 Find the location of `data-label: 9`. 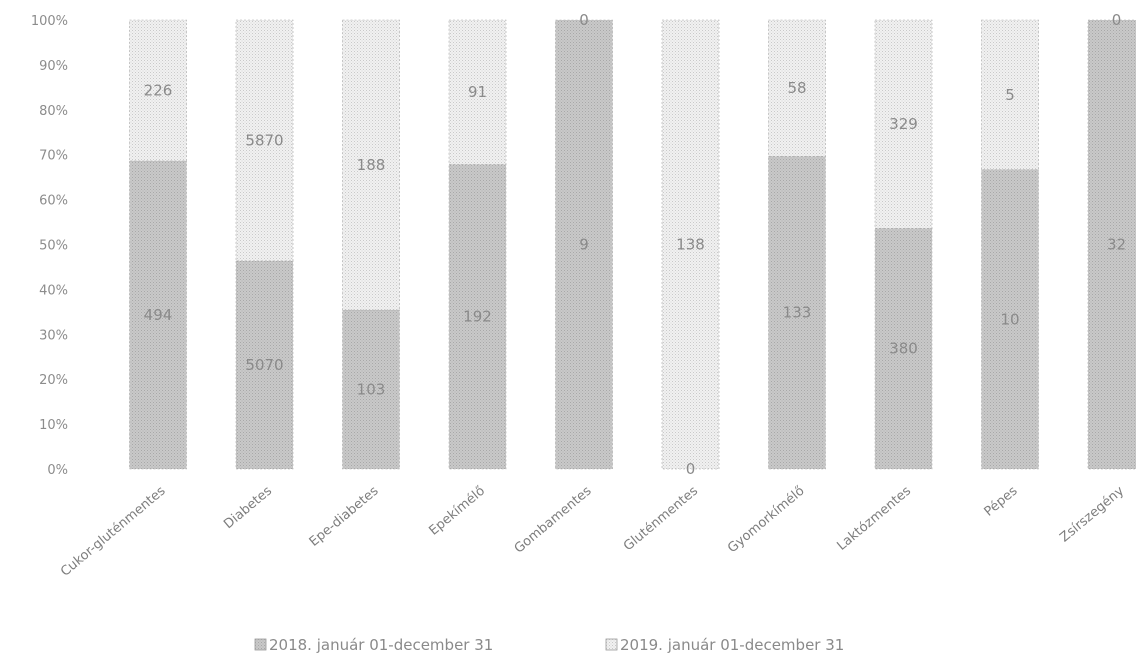

data-label: 9 is located at coordinates (584, 245).